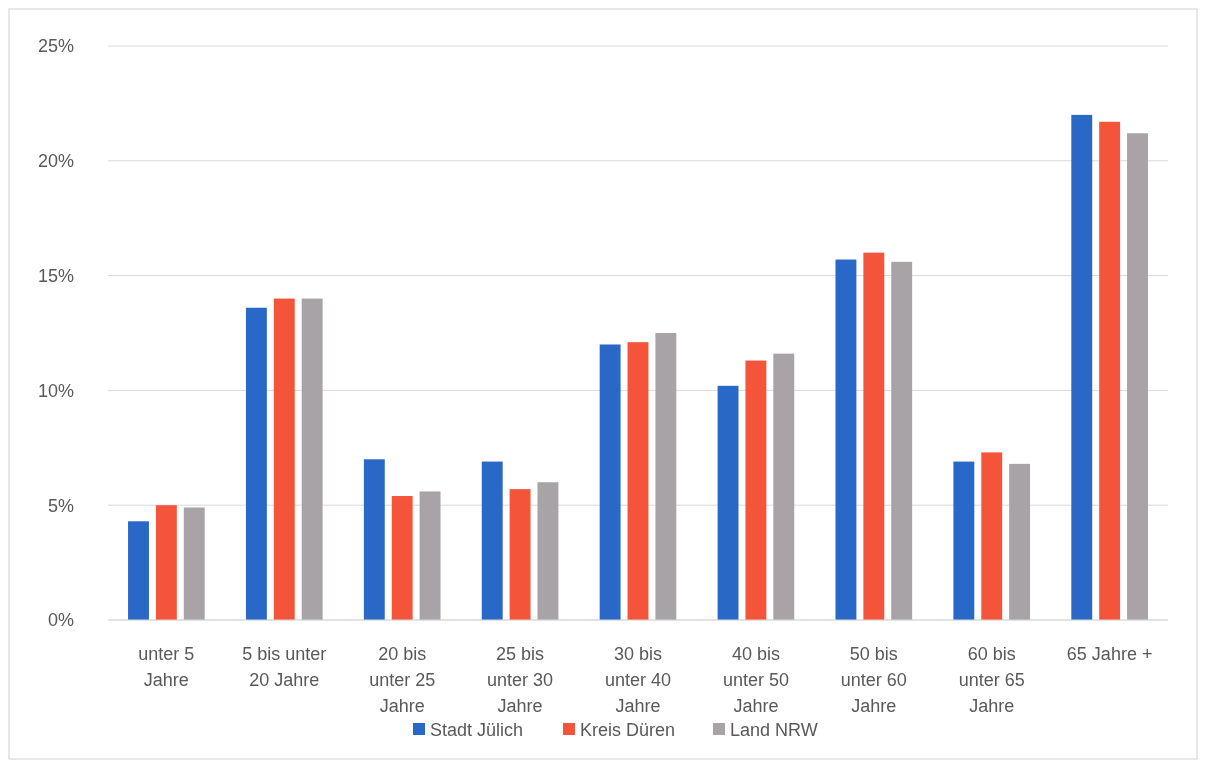 This screenshot has height=768, width=1206. I want to click on x-tick-label: 30 bis unter 40 Jahre, so click(638, 680).